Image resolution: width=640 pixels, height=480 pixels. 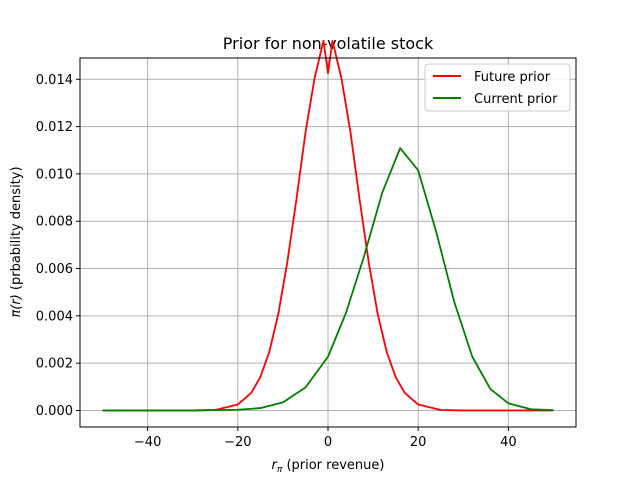 I want to click on x-tick-label: −20, so click(x=237, y=442).